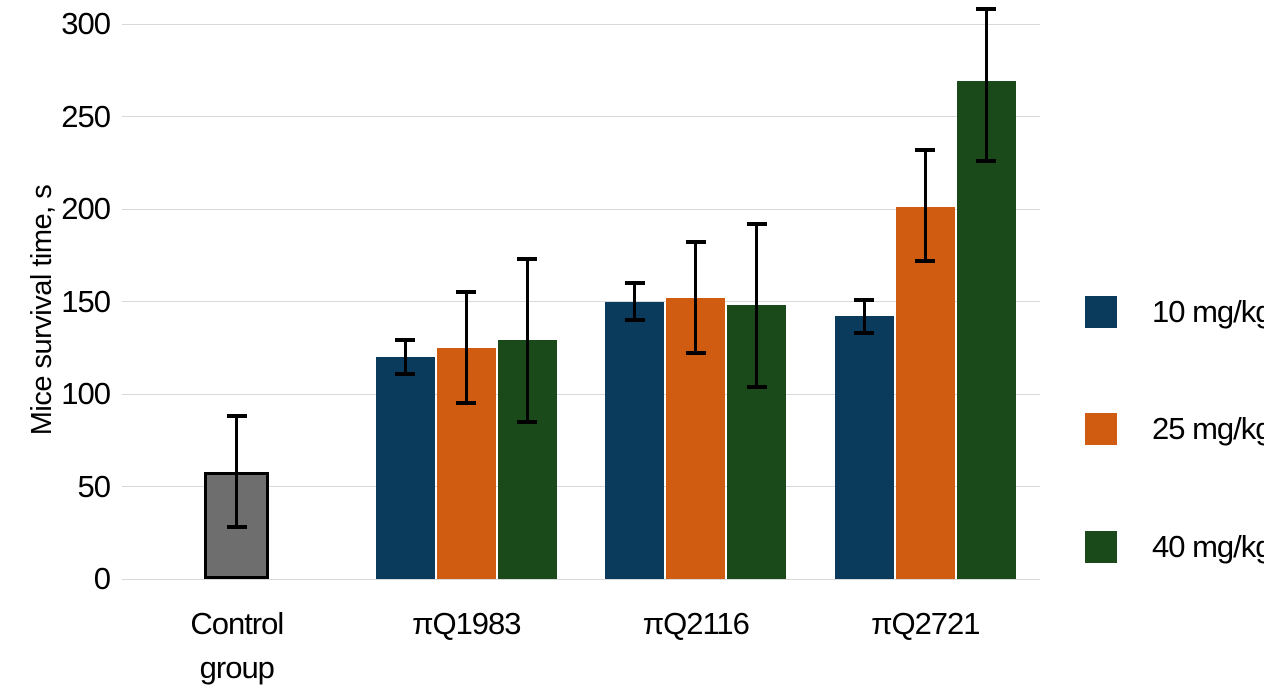  I want to click on x-axis-label-line: πQ2116, so click(696, 623).